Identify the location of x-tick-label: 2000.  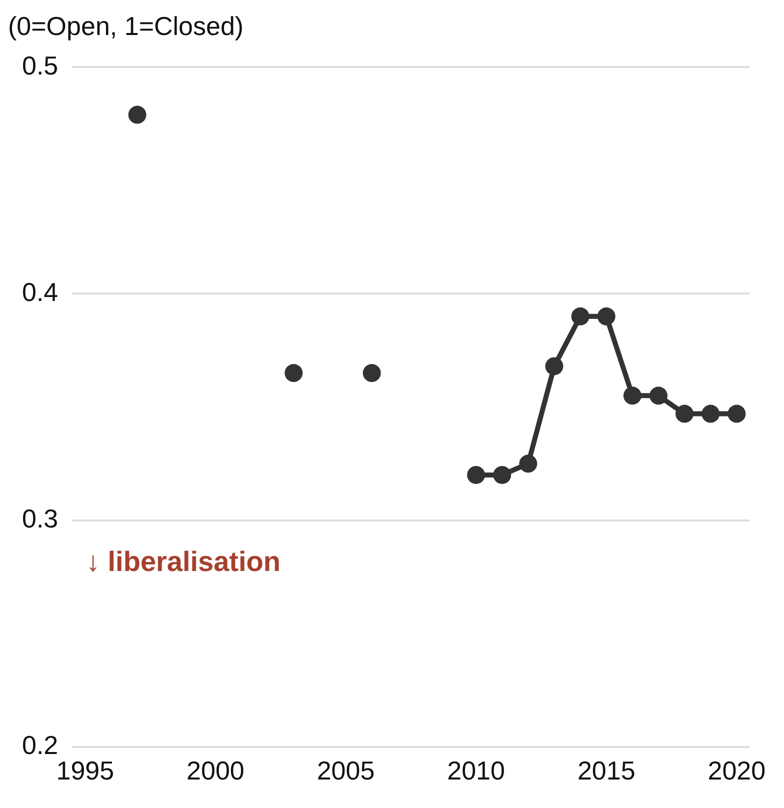
(215, 771).